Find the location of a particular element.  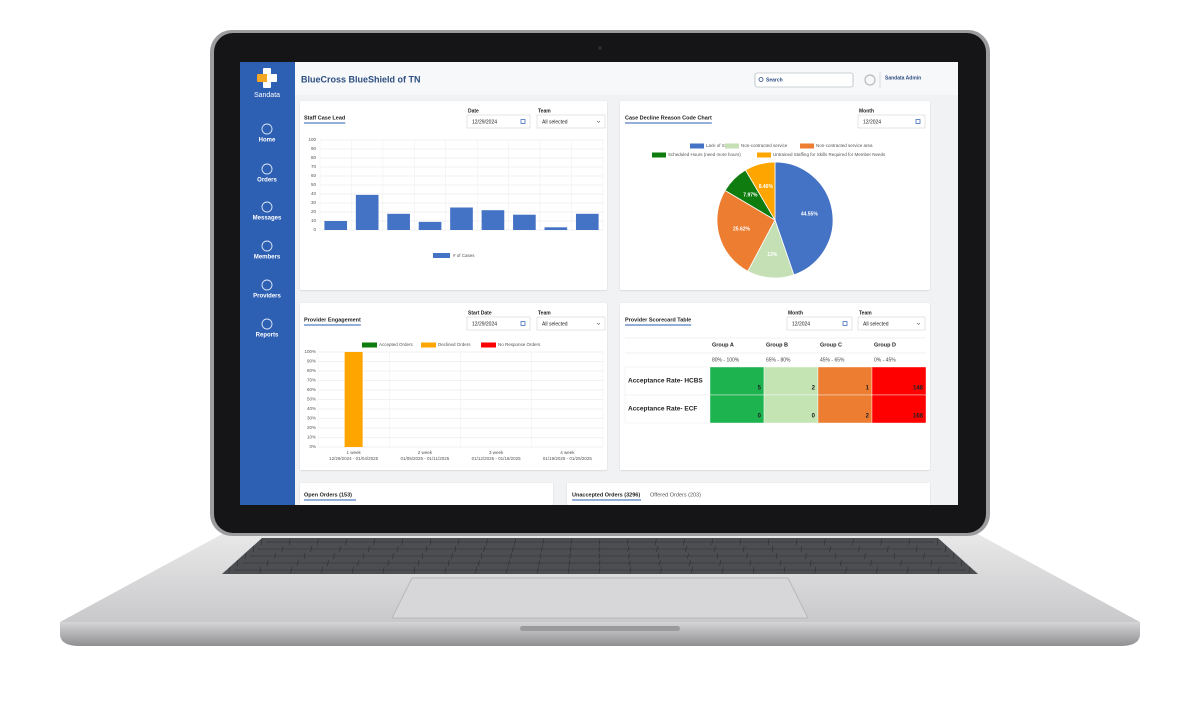

tab: Offered Orders (203) is located at coordinates (675, 495).